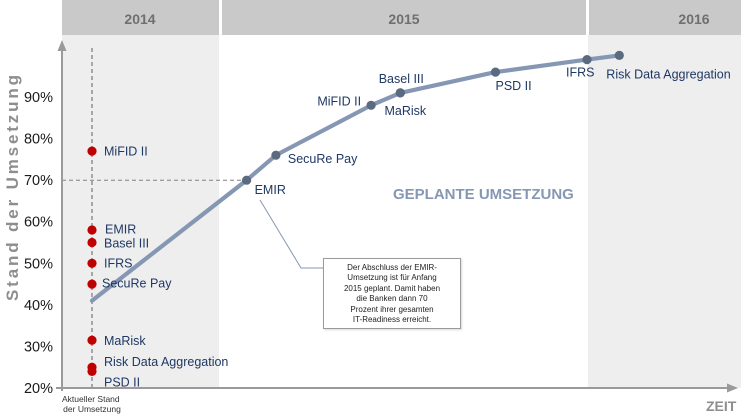  I want to click on annotation-line: die Banken dann 70, so click(392, 299).